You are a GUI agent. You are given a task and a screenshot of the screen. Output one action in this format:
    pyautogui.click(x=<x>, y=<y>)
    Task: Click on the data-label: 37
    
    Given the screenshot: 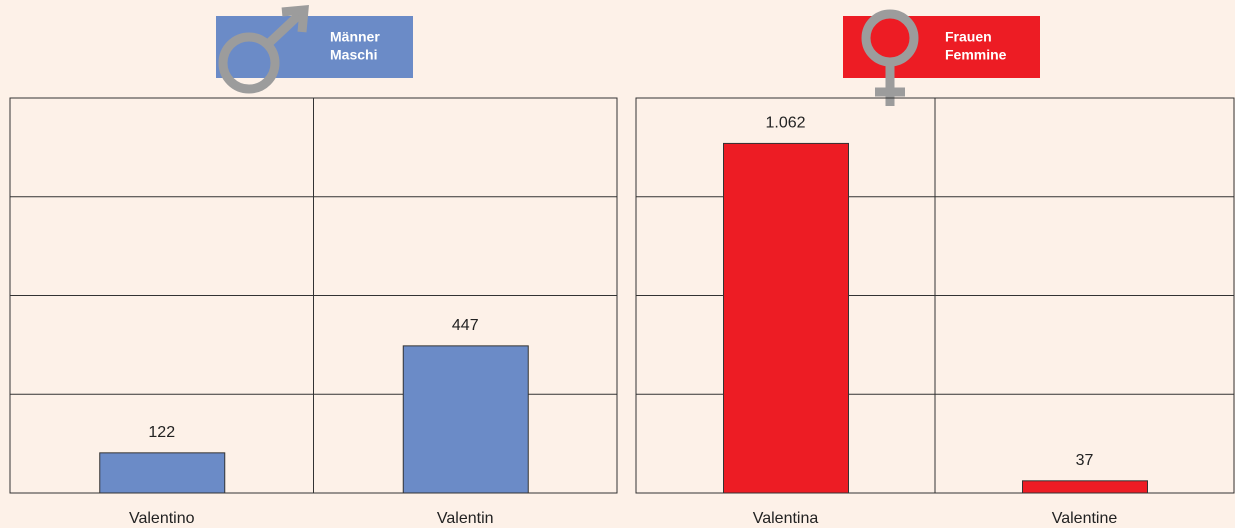 What is the action you would take?
    pyautogui.click(x=1085, y=460)
    